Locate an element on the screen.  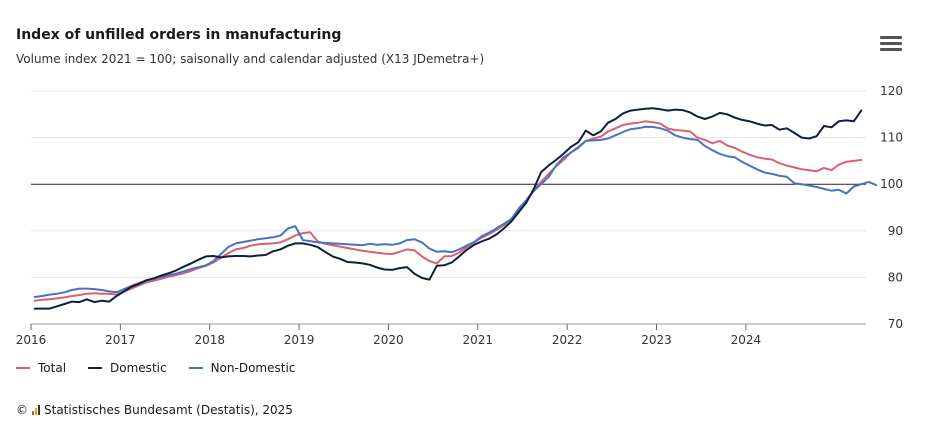
legend-item-domestic: Domestic is located at coordinates (127, 368).